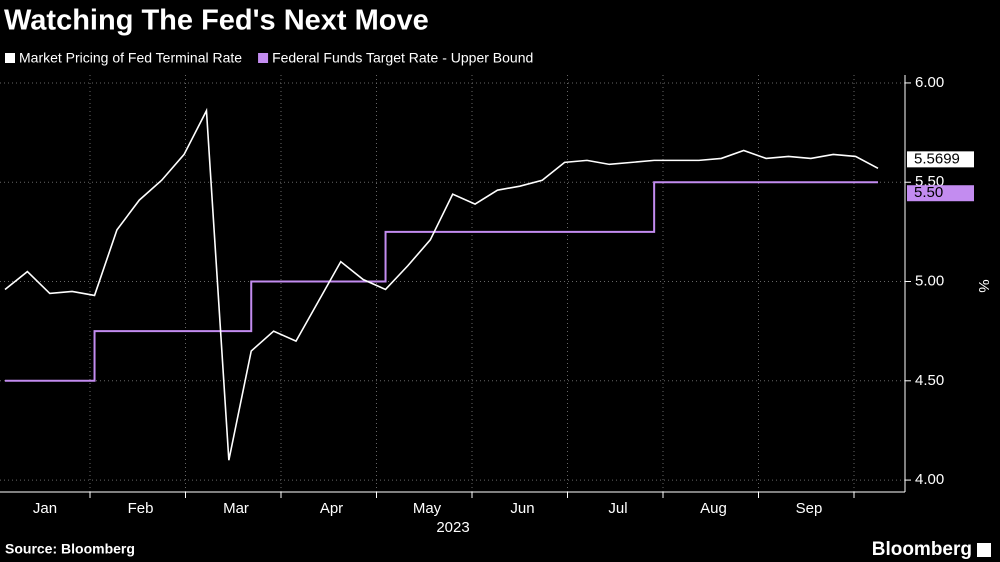  I want to click on x-tick-label: Apr, so click(331, 508).